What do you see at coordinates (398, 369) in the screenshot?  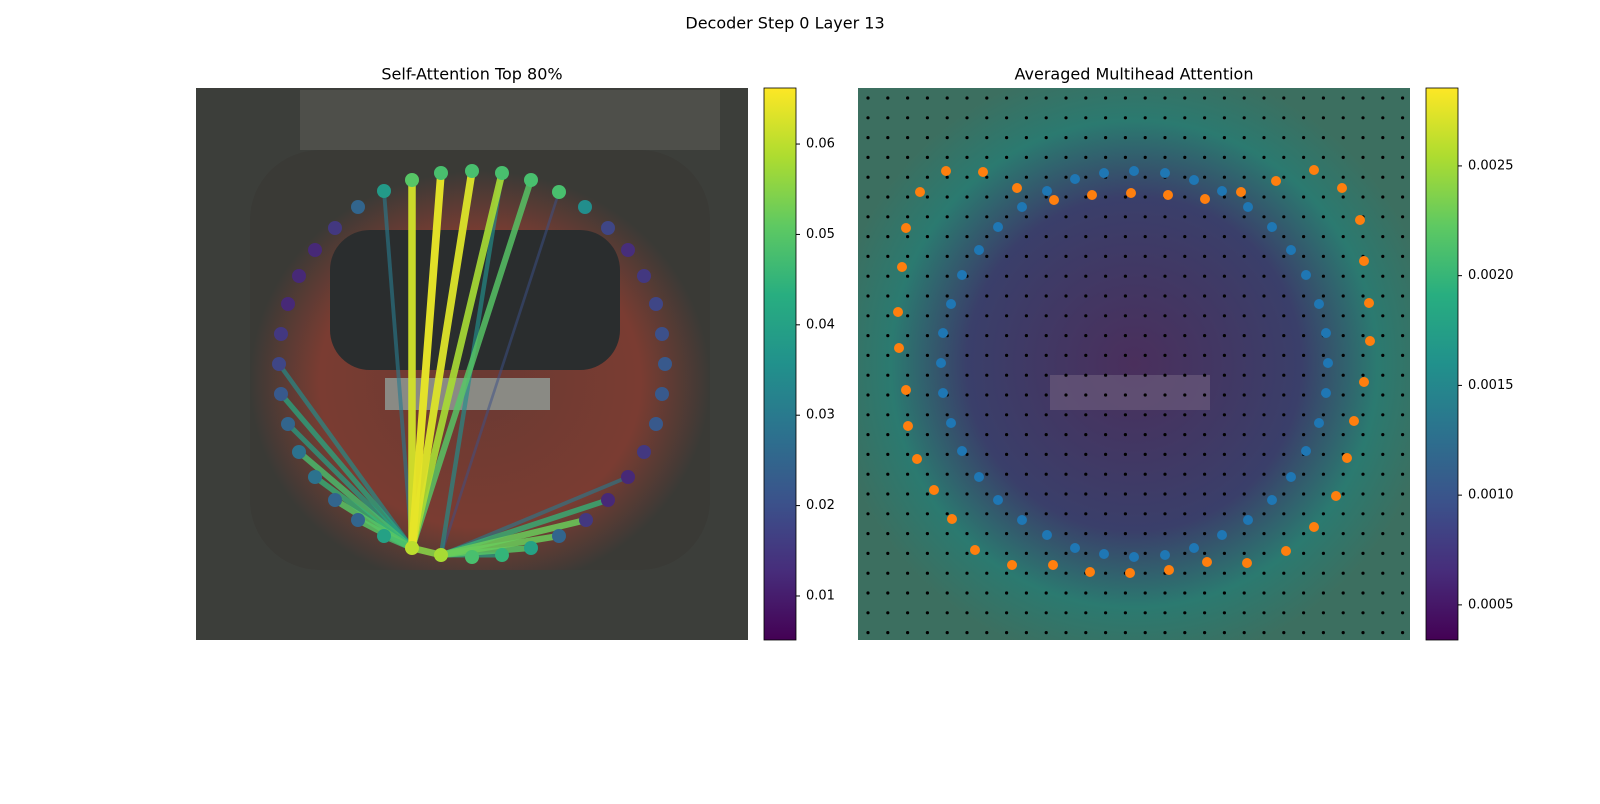 I see `attention-edge` at bounding box center [398, 369].